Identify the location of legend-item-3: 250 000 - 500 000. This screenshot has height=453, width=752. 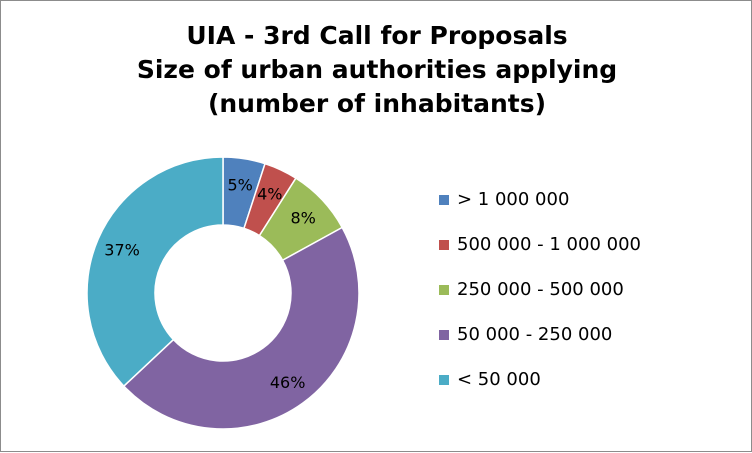
(540, 289).